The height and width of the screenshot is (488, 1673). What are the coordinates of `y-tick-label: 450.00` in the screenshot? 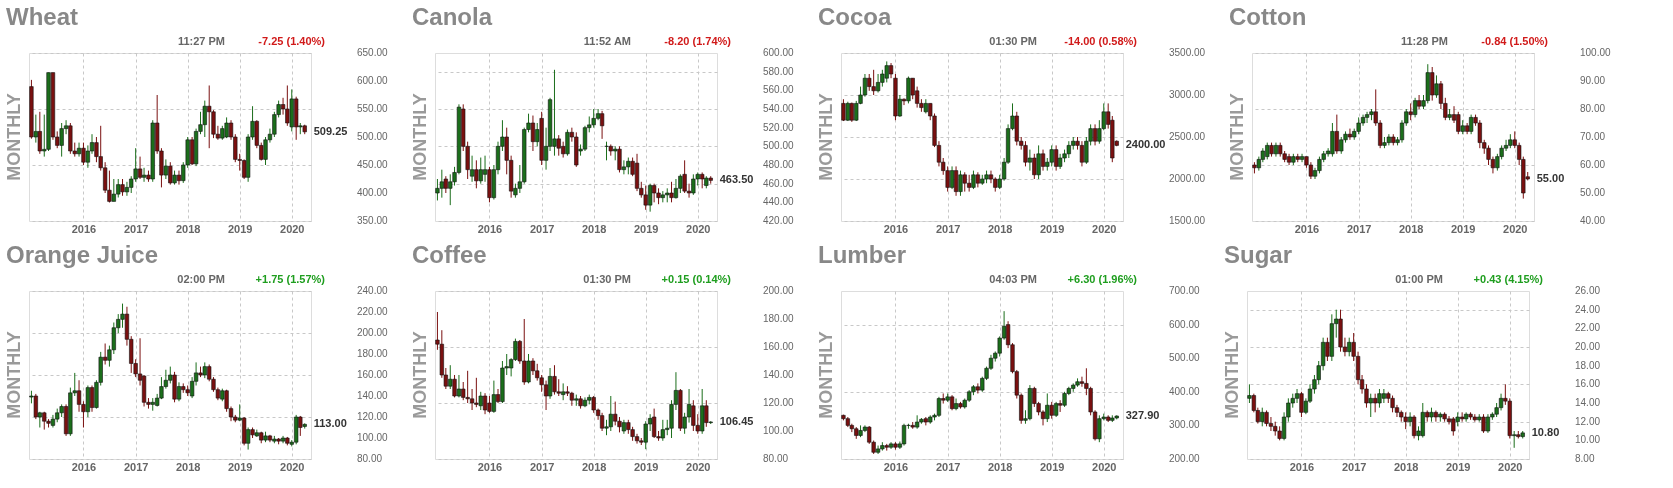 It's located at (373, 164).